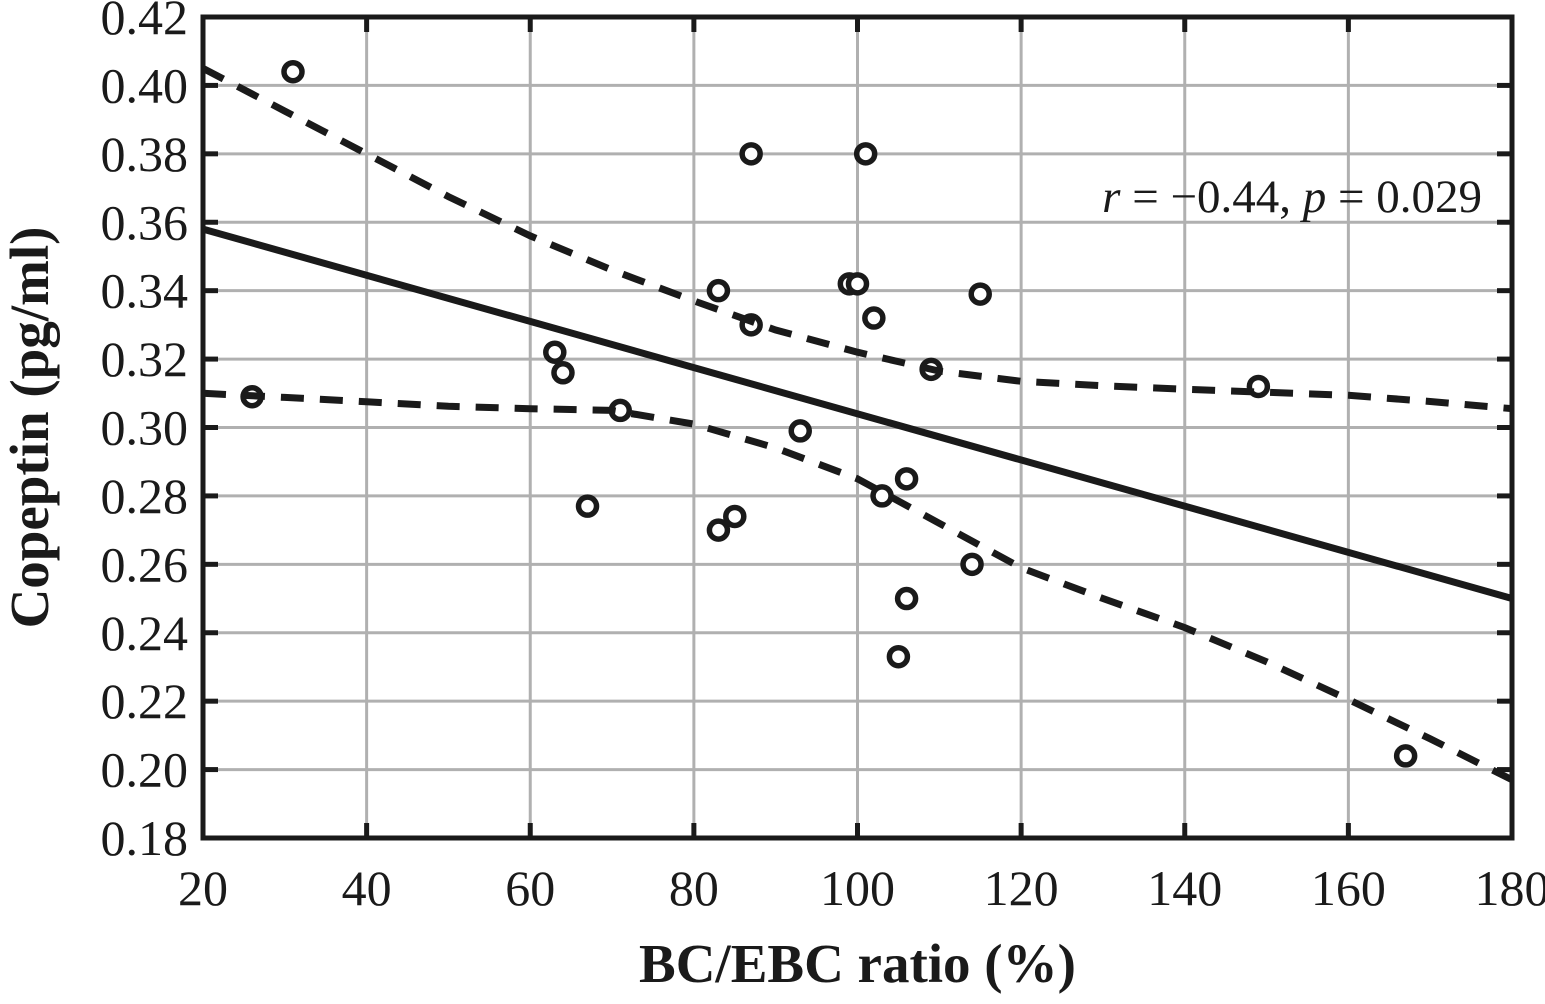 This screenshot has height=1004, width=1545. What do you see at coordinates (145, 701) in the screenshot?
I see `y-tick-label: 0.22` at bounding box center [145, 701].